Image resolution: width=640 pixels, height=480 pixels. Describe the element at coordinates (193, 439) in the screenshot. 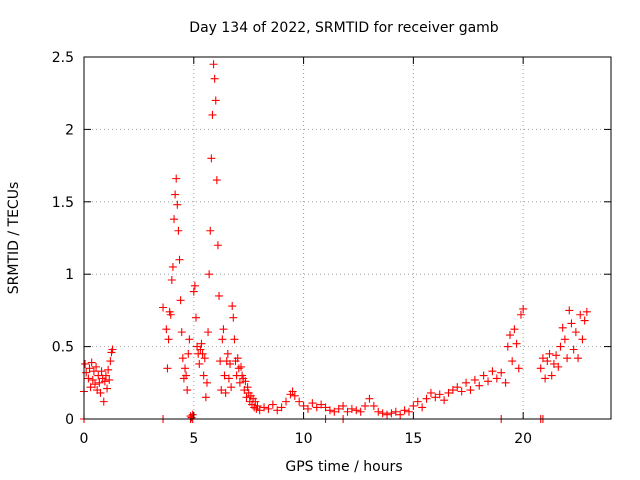

I see `x-tick-label: 5` at that location.